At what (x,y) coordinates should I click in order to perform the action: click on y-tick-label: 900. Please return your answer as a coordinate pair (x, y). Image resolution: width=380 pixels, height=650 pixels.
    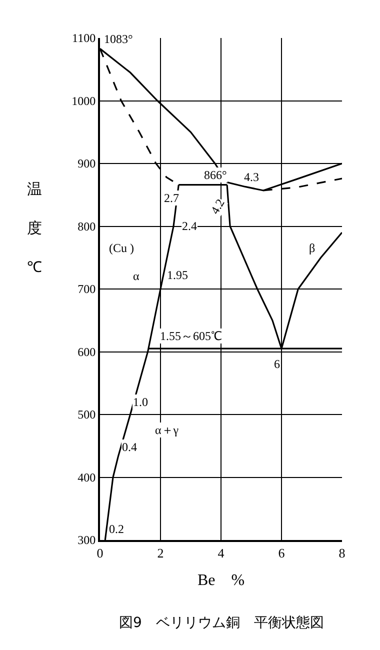
    Looking at the image, I should click on (87, 163).